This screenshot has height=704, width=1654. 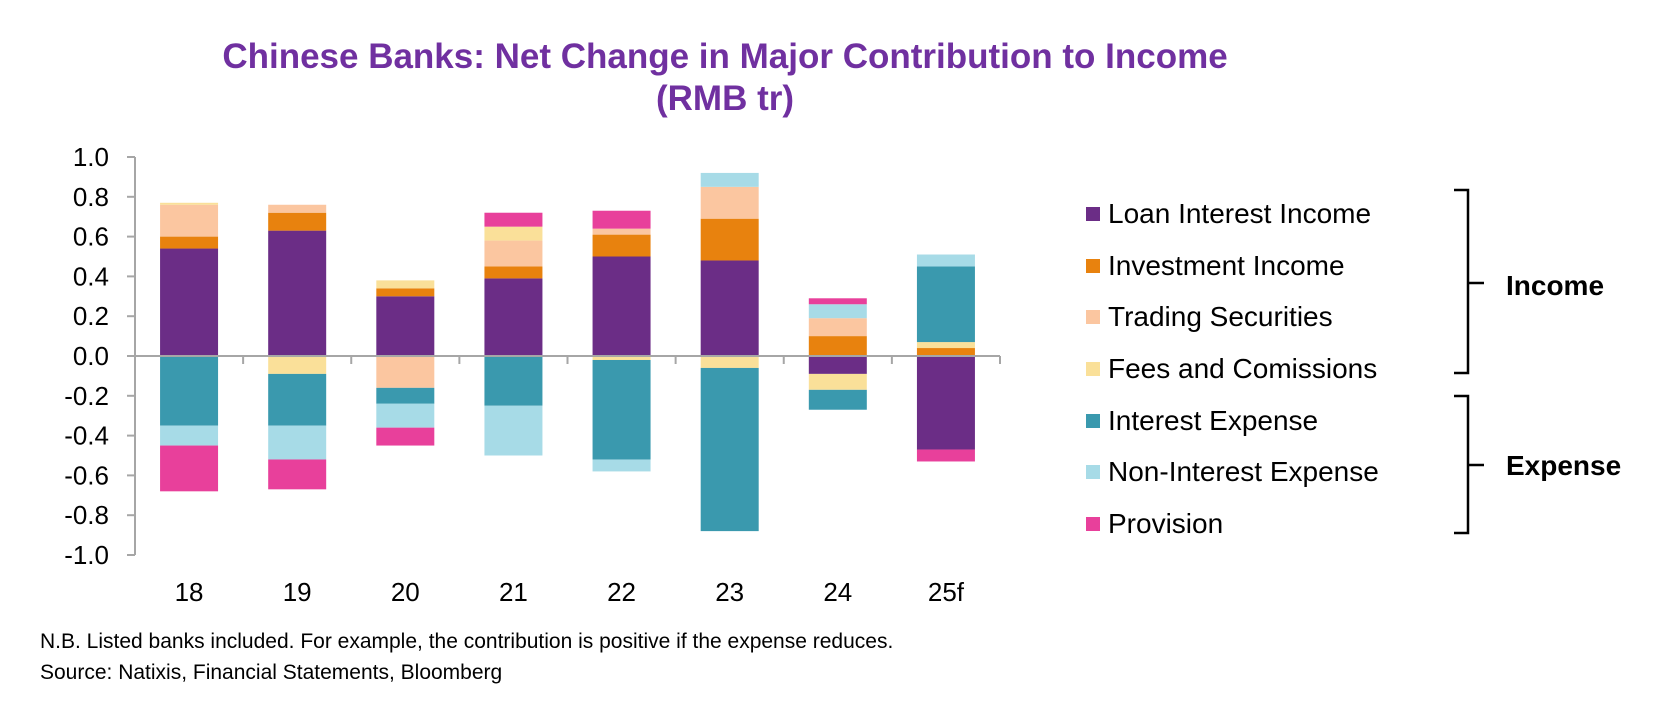 I want to click on y-tick-label: -1.0, so click(x=86, y=555).